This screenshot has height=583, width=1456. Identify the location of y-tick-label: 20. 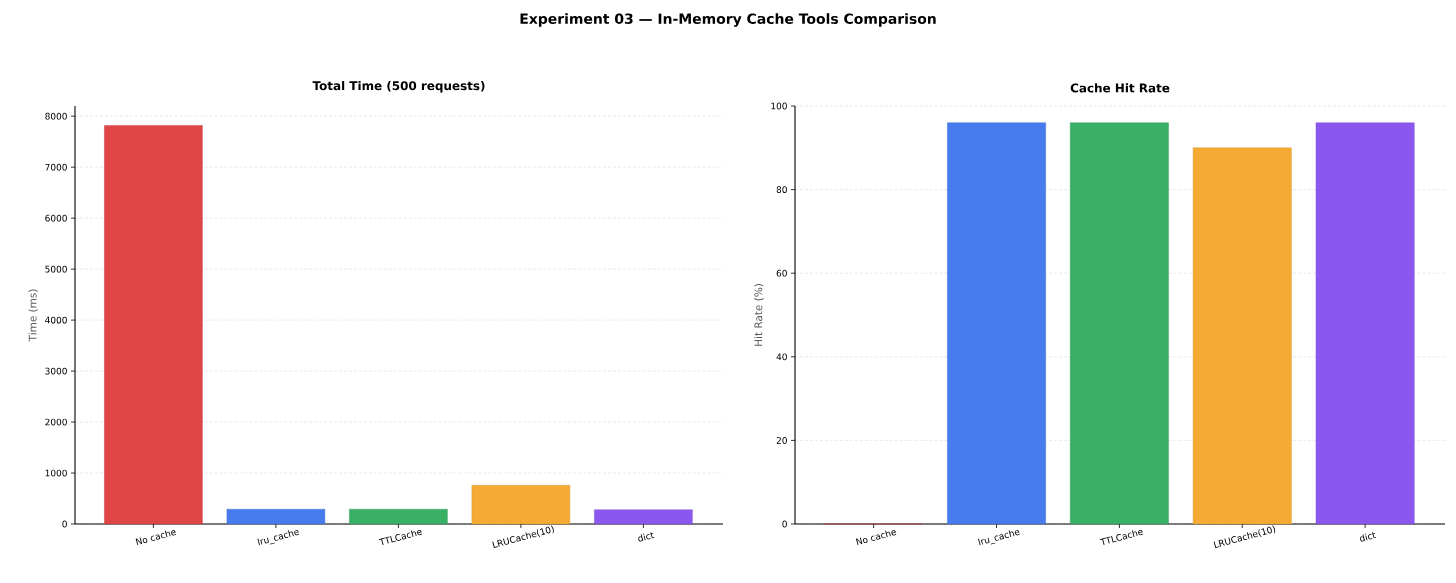
(781, 440).